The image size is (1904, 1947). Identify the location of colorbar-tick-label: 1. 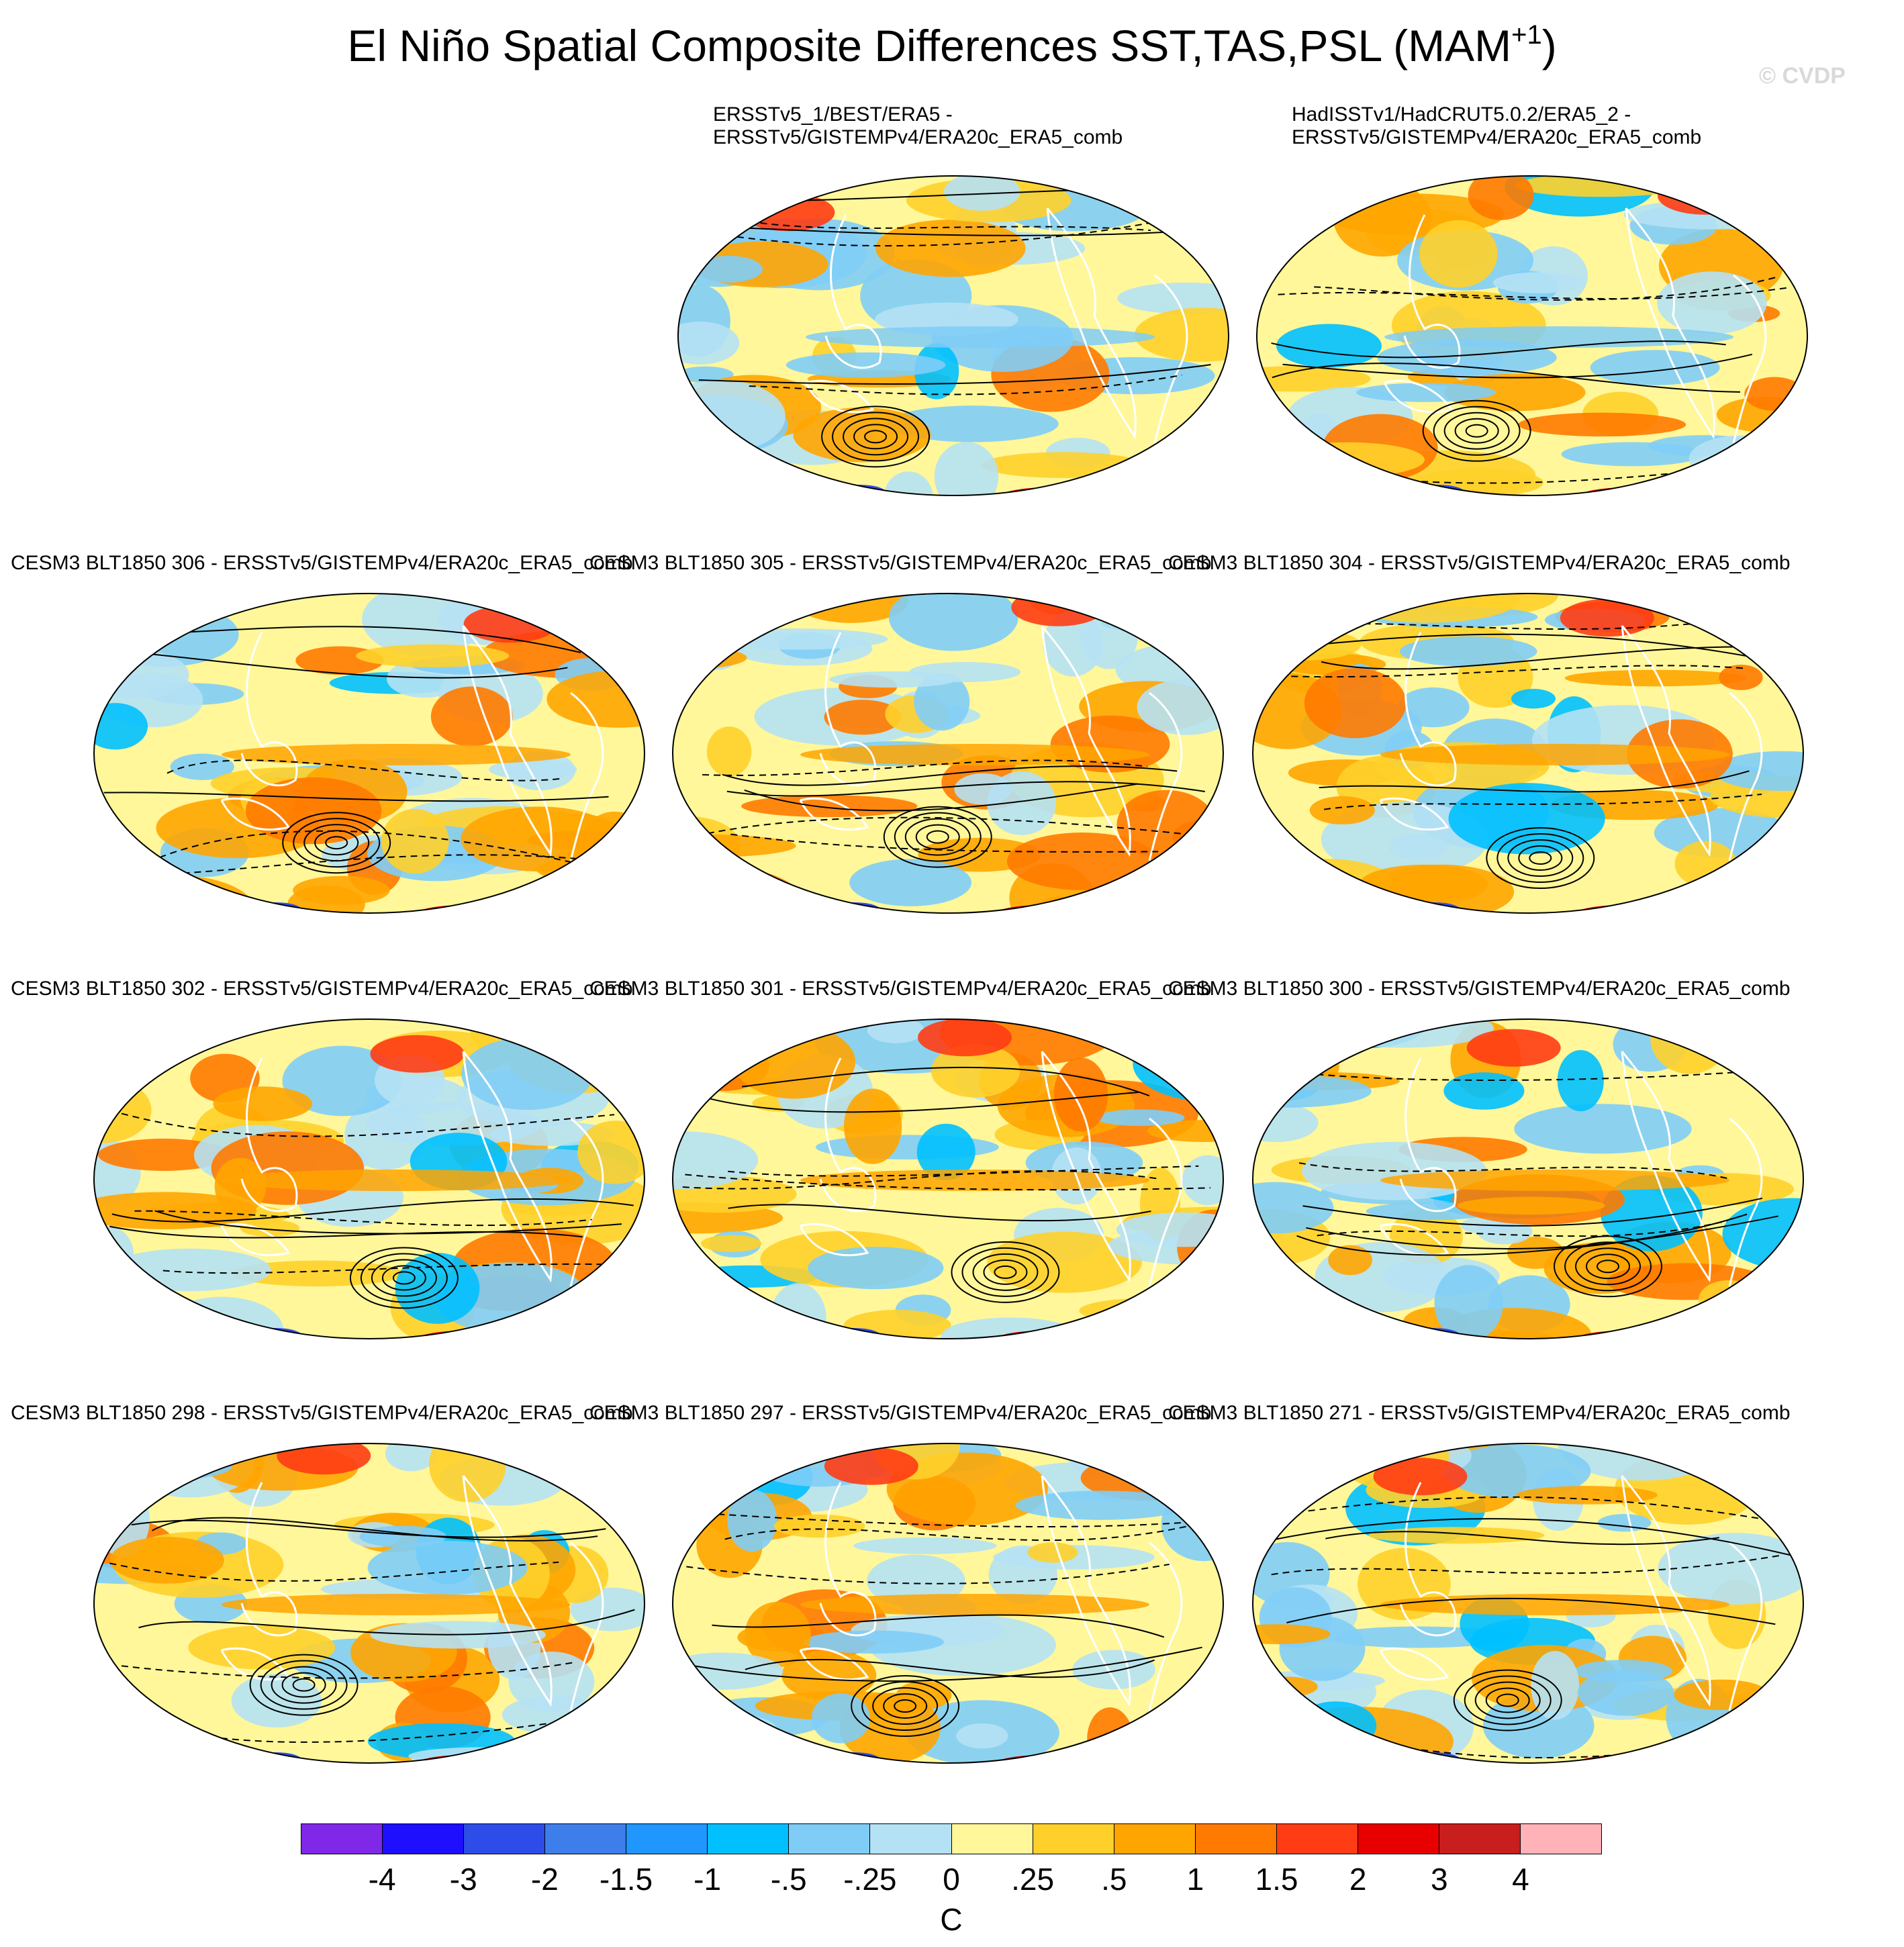
(1195, 1879).